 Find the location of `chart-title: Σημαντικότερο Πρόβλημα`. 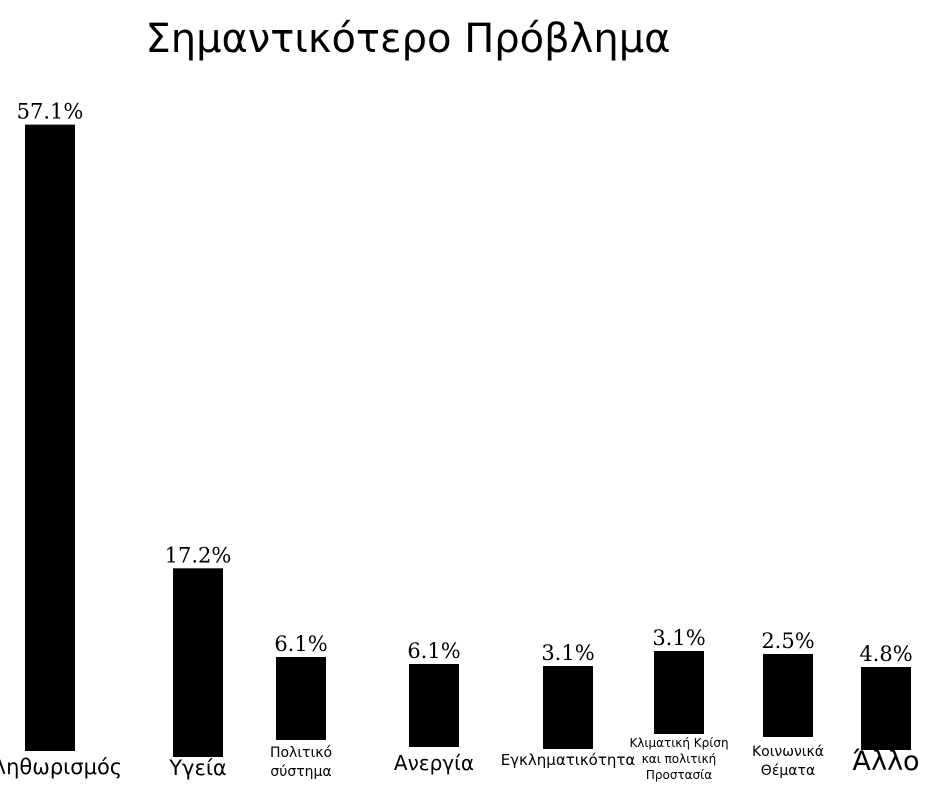

chart-title: Σημαντικότερο Πρόβλημα is located at coordinates (407, 39).